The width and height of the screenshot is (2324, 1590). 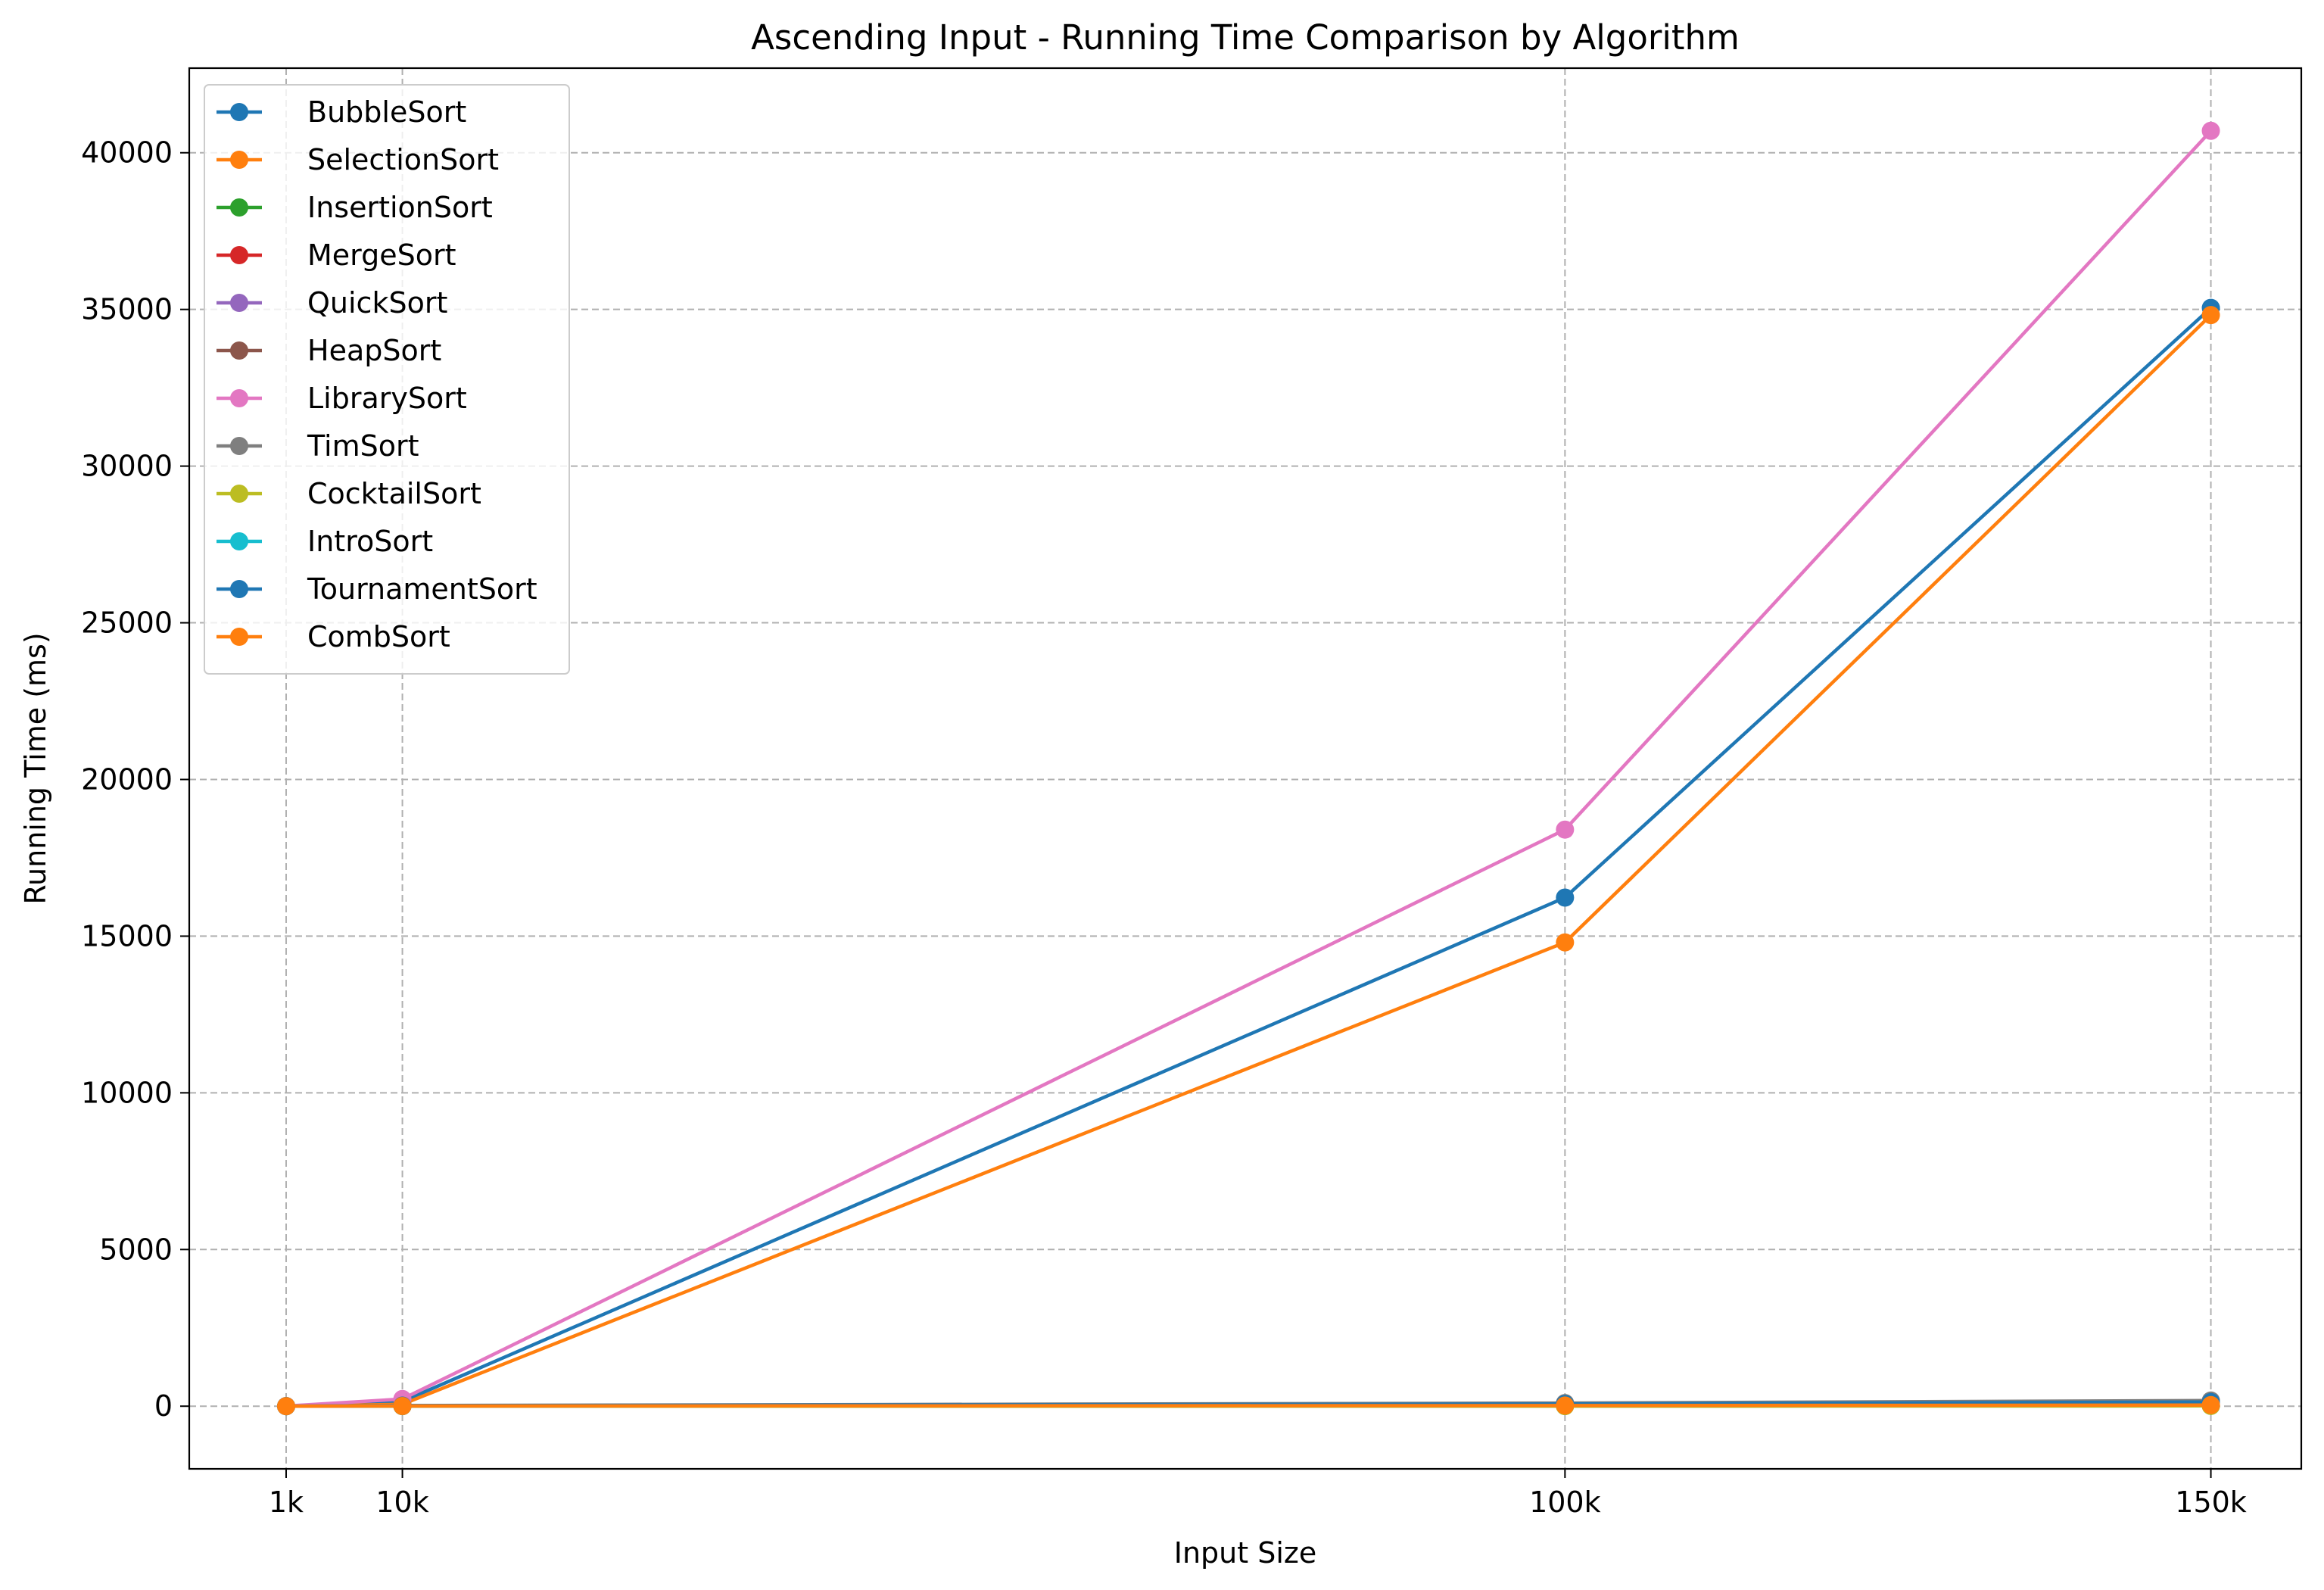 What do you see at coordinates (127, 1092) in the screenshot?
I see `y-tick-label: 10000` at bounding box center [127, 1092].